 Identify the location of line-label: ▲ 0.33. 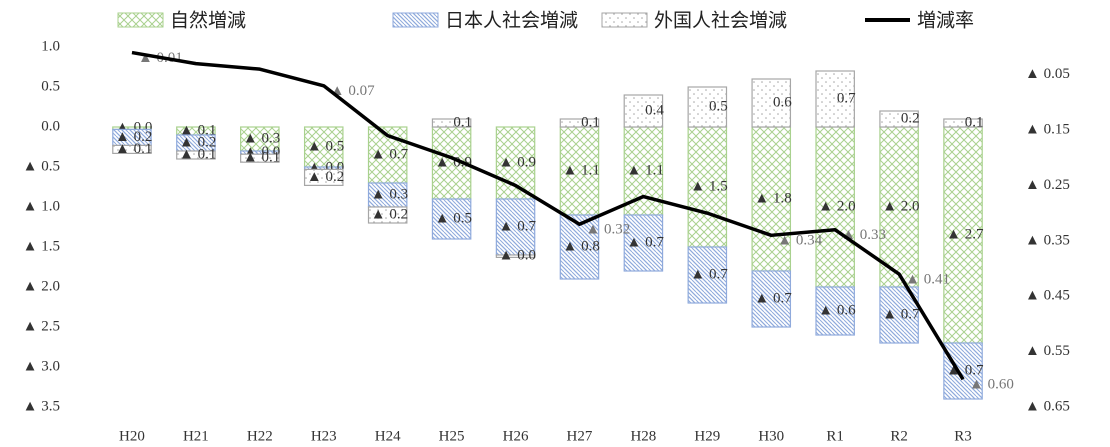
(863, 235).